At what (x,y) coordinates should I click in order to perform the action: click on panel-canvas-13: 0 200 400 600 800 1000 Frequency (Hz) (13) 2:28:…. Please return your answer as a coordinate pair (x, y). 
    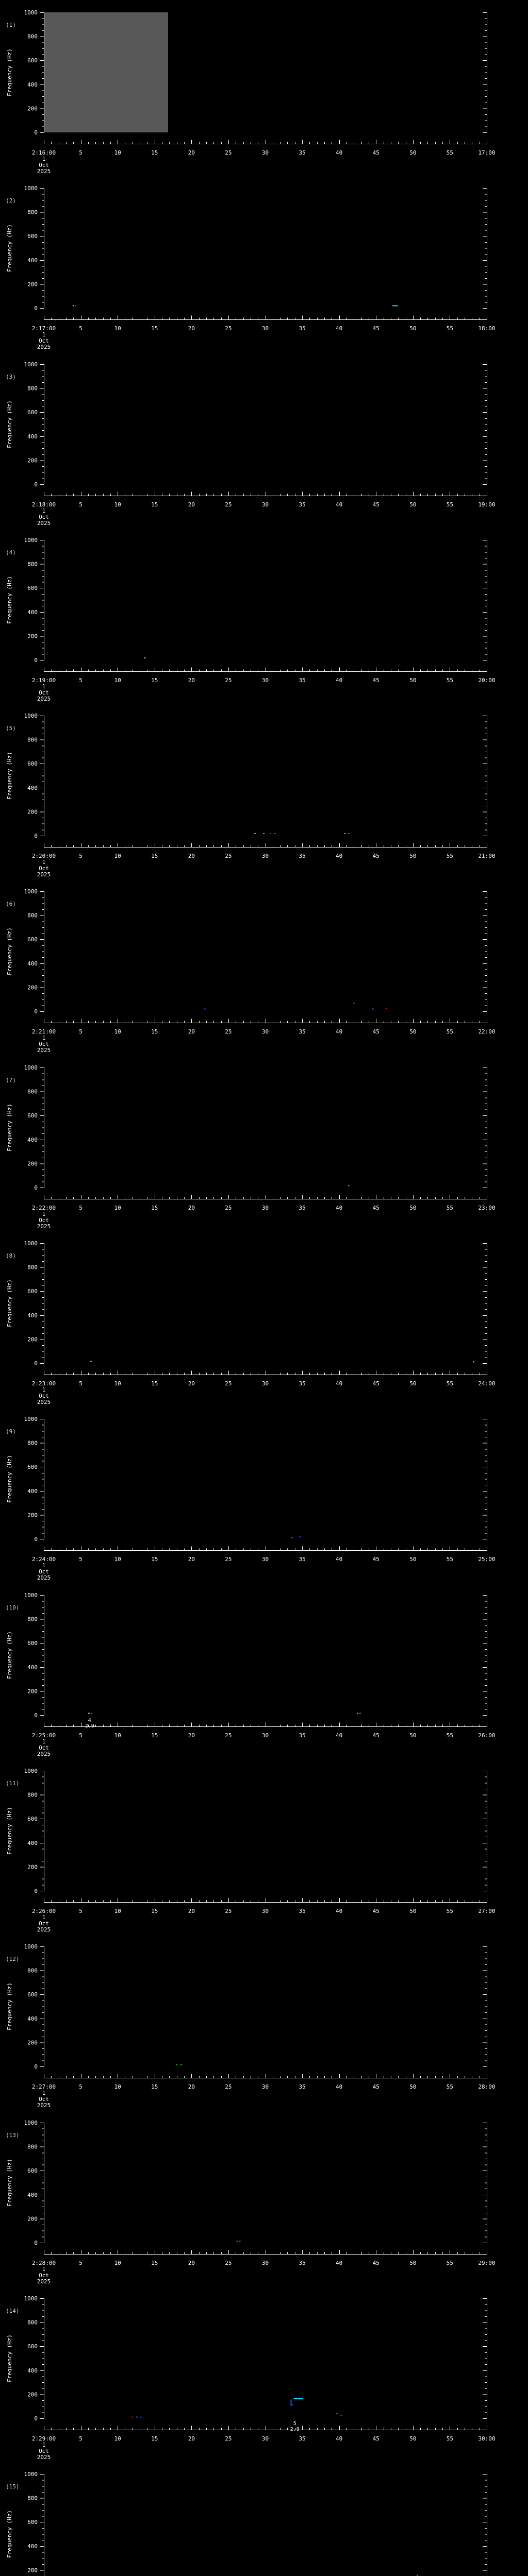
    Looking at the image, I should click on (264, 2198).